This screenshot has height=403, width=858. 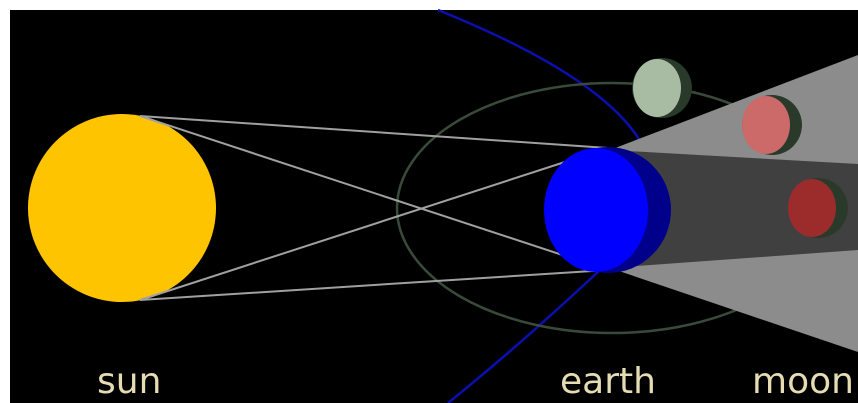 What do you see at coordinates (772, 125) in the screenshot?
I see `moon-penumbral-phase` at bounding box center [772, 125].